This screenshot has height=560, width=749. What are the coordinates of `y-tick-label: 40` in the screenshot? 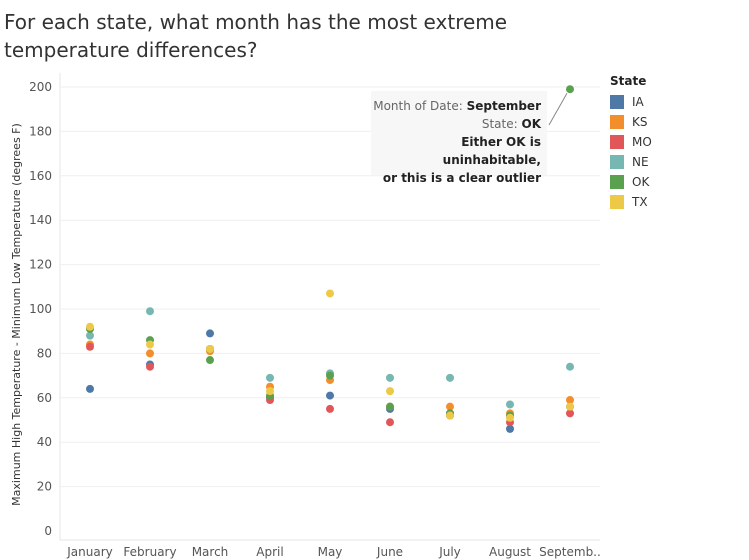 It's located at (44, 442).